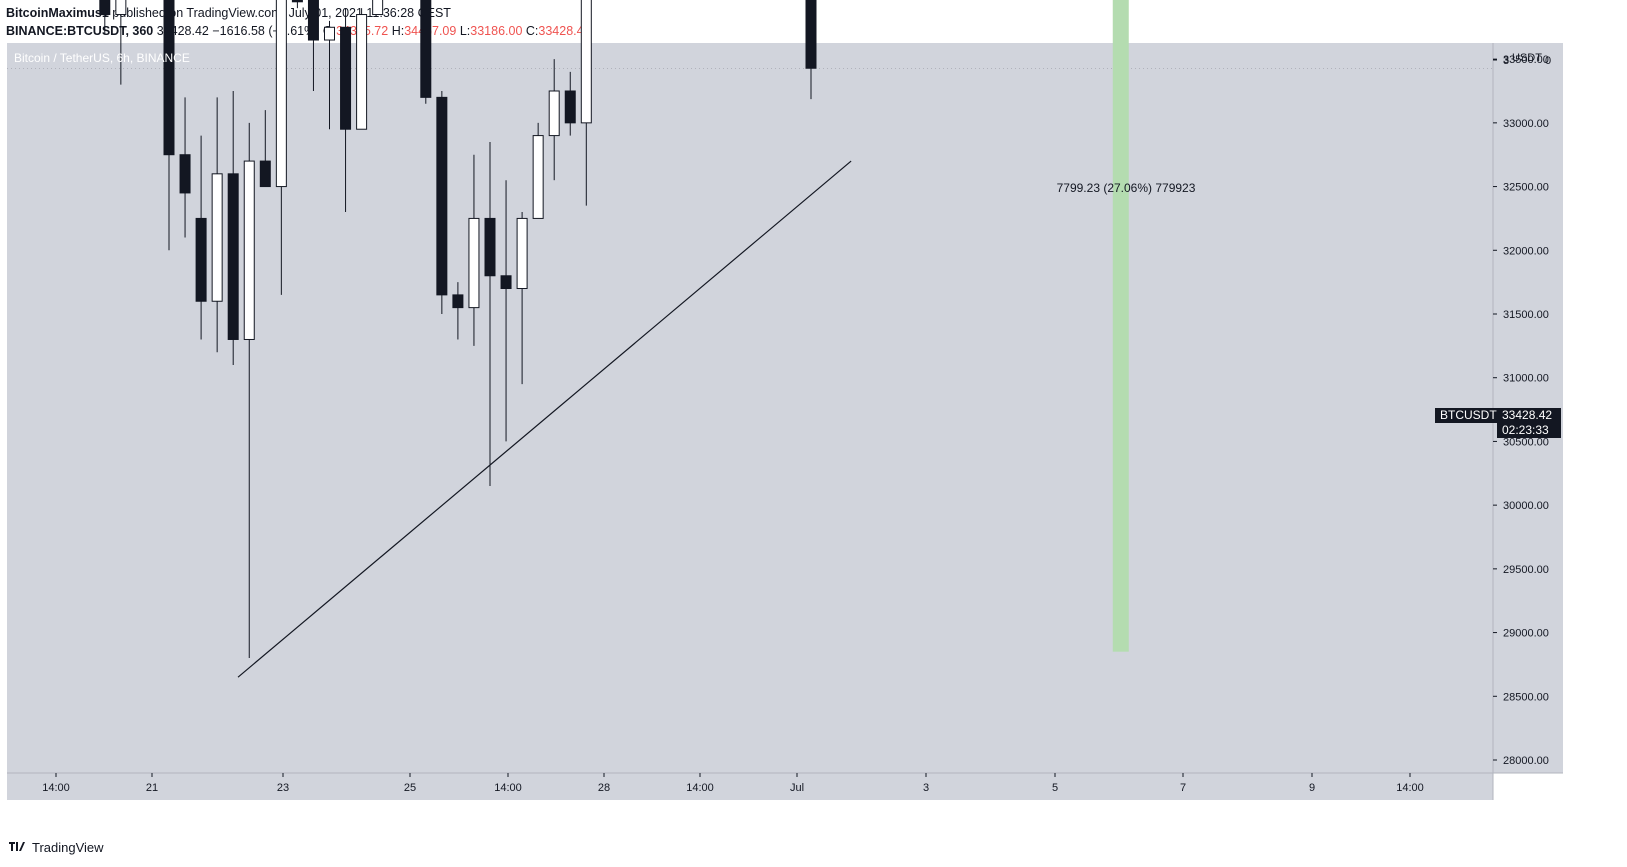 Image resolution: width=1627 pixels, height=867 pixels. What do you see at coordinates (1120, 326) in the screenshot?
I see `price-range-measure` at bounding box center [1120, 326].